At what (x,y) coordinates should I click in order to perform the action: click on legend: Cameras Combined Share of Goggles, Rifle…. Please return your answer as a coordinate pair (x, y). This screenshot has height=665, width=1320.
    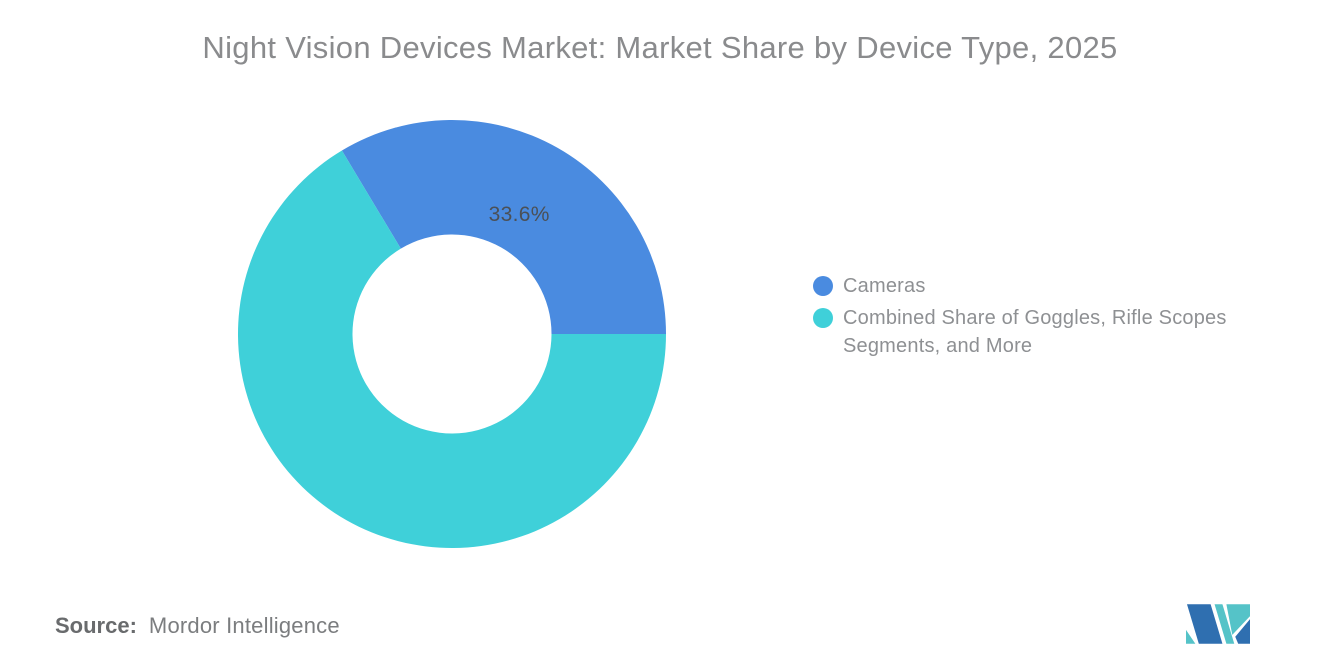
    Looking at the image, I should click on (1048, 318).